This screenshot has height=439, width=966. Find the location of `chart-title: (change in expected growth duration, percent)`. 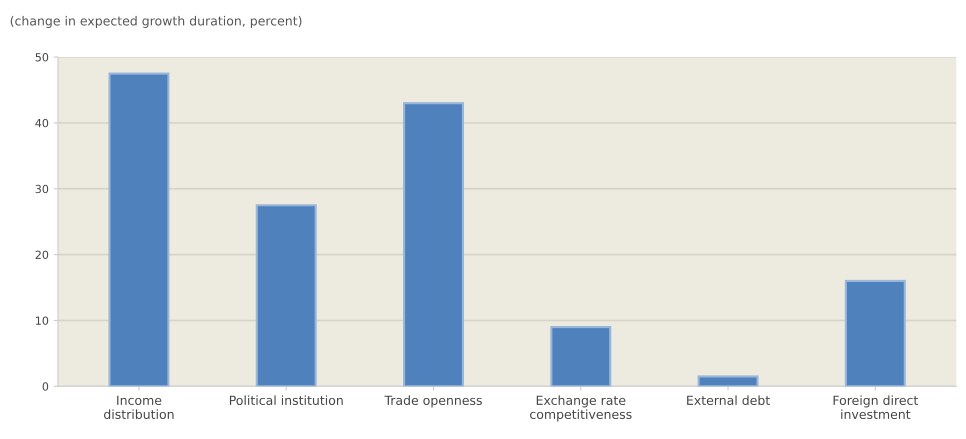

chart-title: (change in expected growth duration, percent) is located at coordinates (156, 22).